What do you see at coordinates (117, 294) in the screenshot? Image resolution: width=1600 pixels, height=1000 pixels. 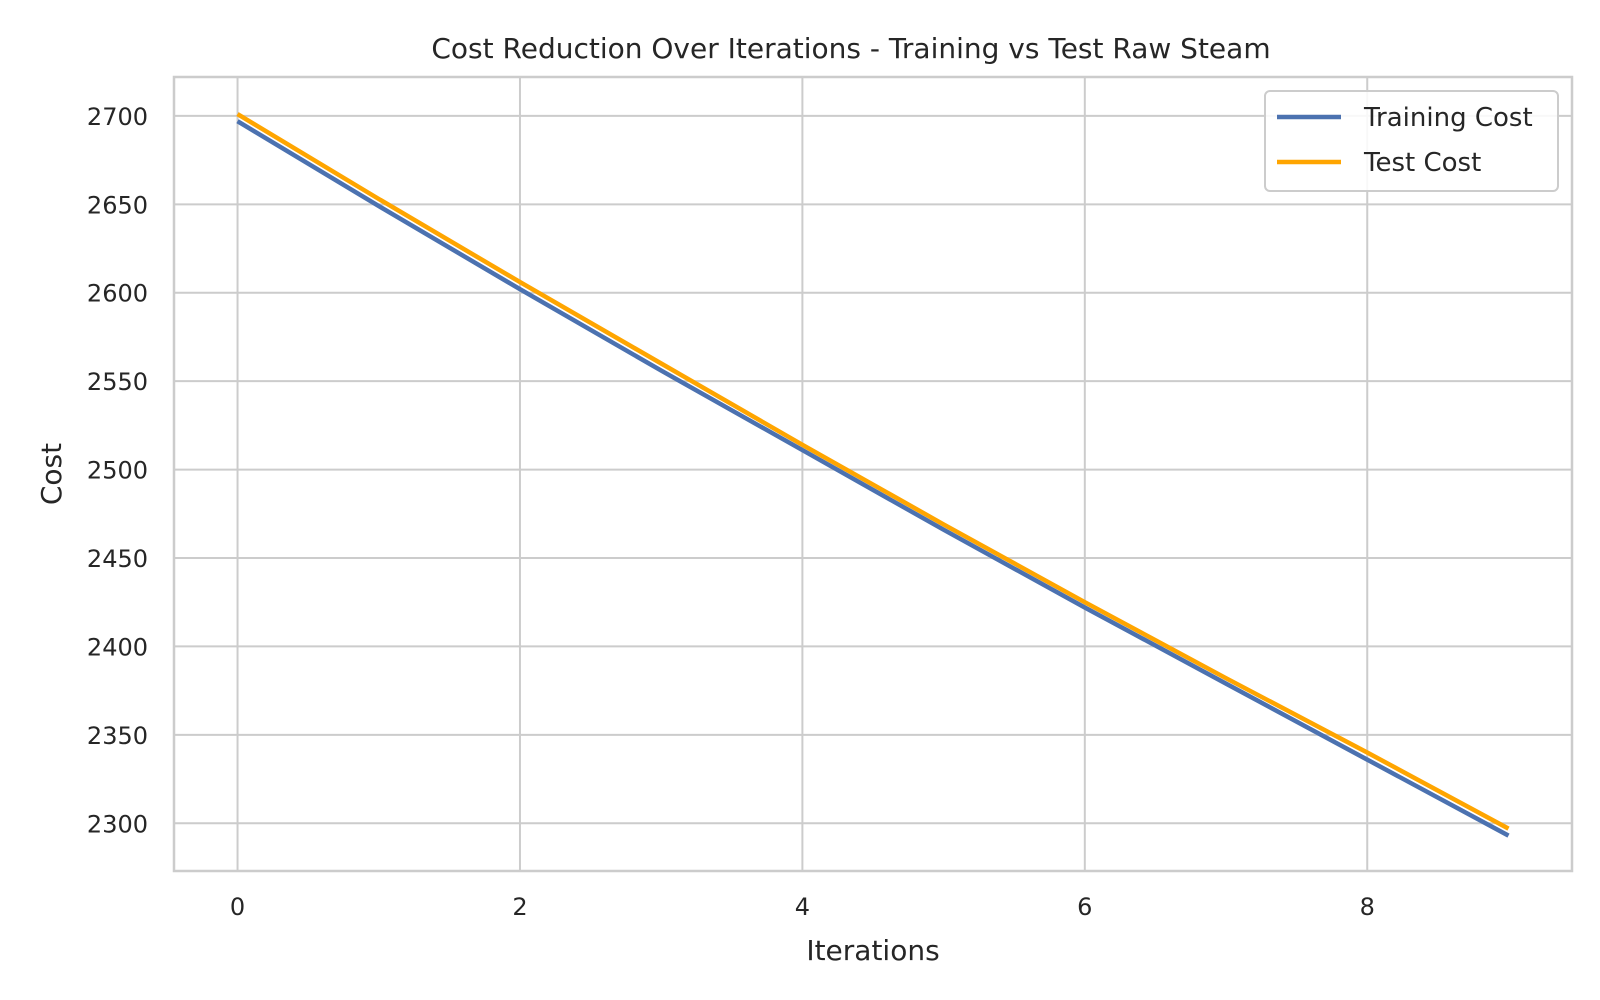 I see `y-tick-label: 2600` at bounding box center [117, 294].